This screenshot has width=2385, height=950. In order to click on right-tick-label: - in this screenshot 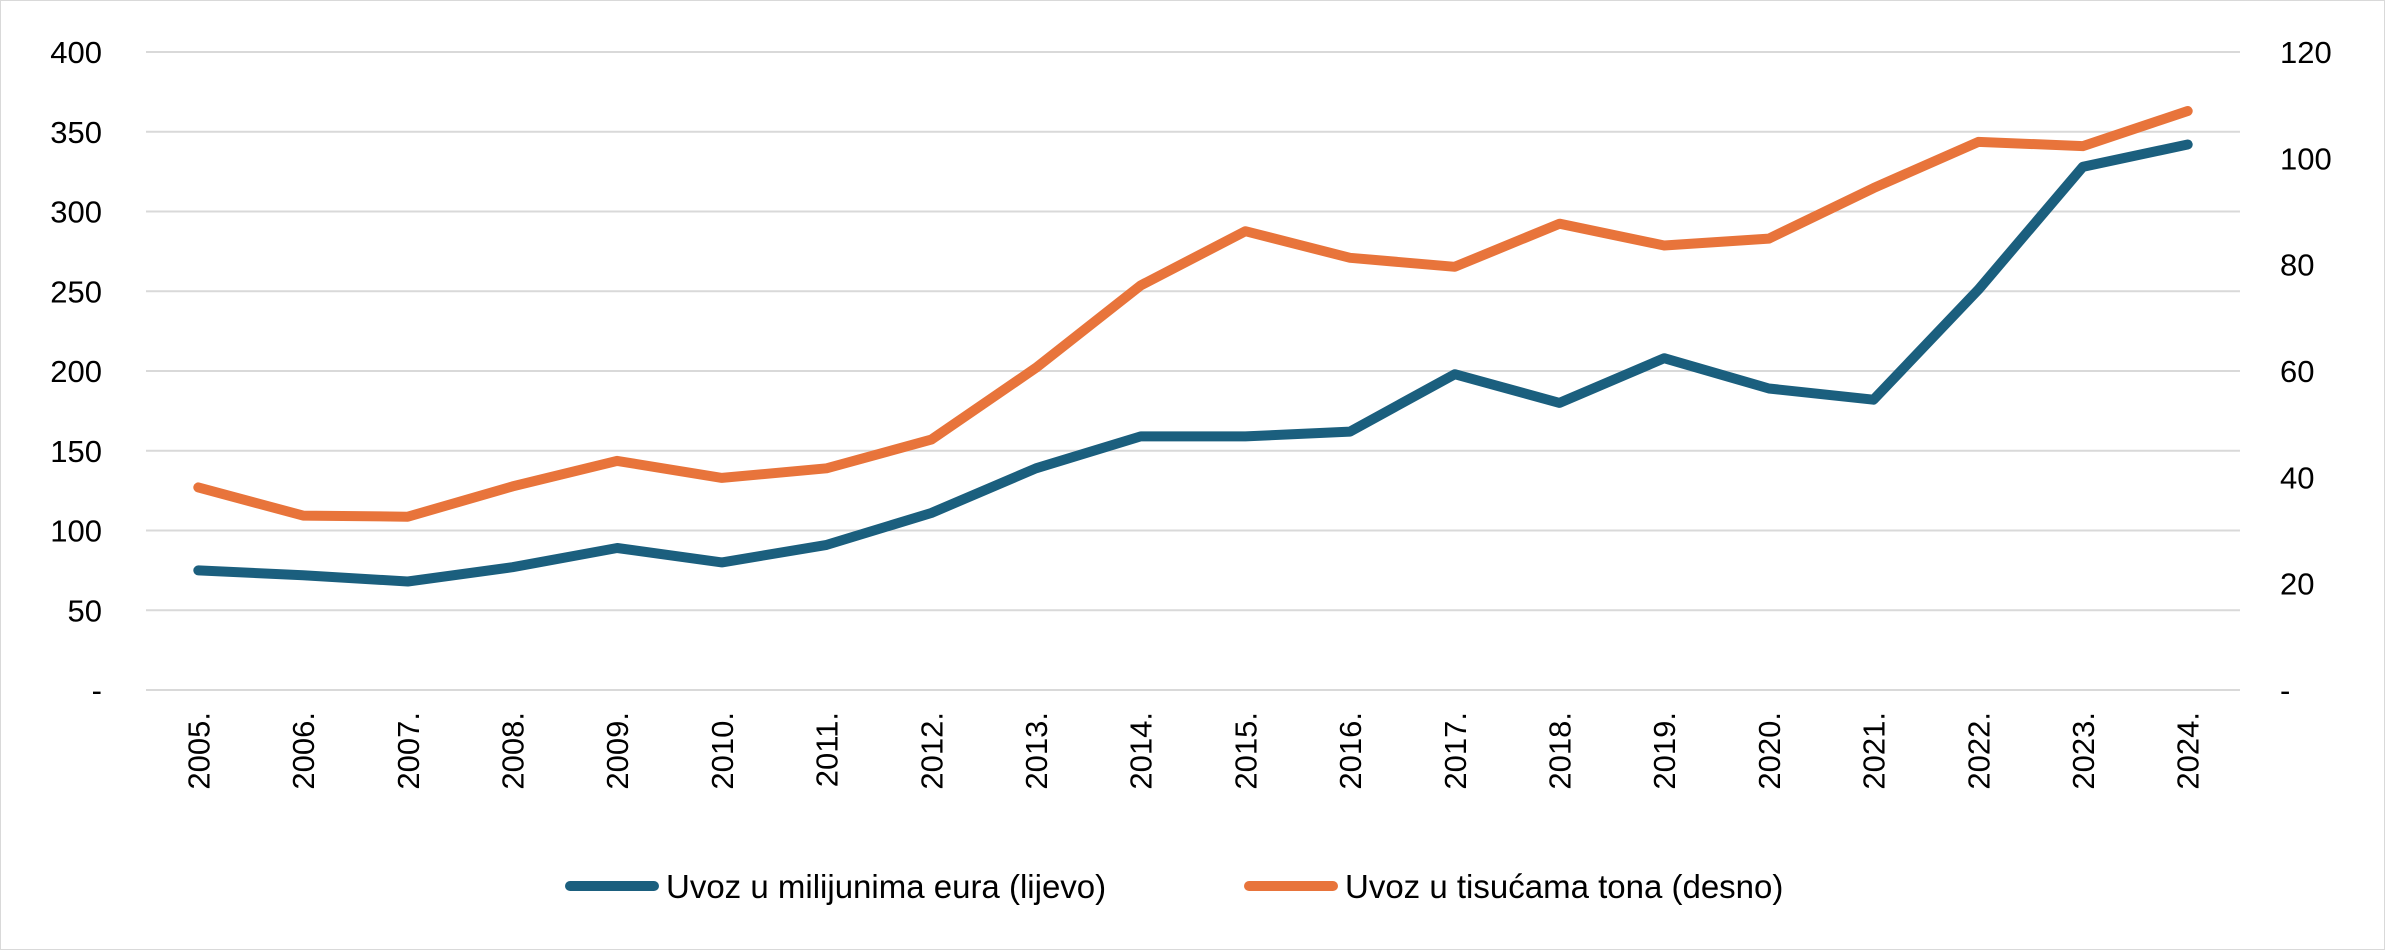, I will do `click(2285, 690)`.